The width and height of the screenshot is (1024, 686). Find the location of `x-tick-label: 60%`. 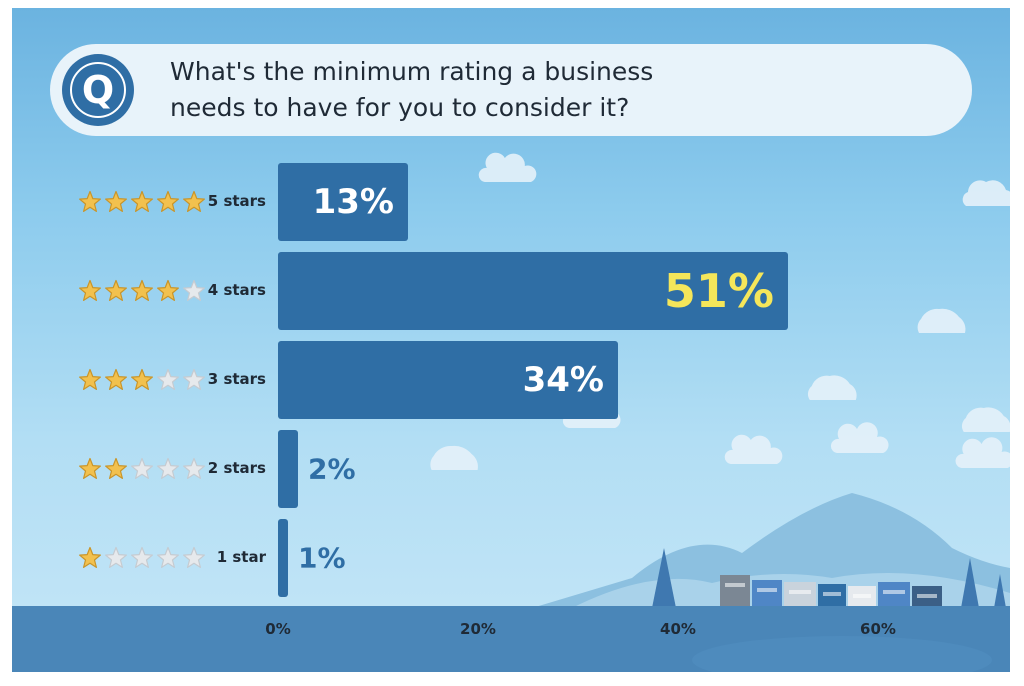

x-tick-label: 60% is located at coordinates (878, 629).